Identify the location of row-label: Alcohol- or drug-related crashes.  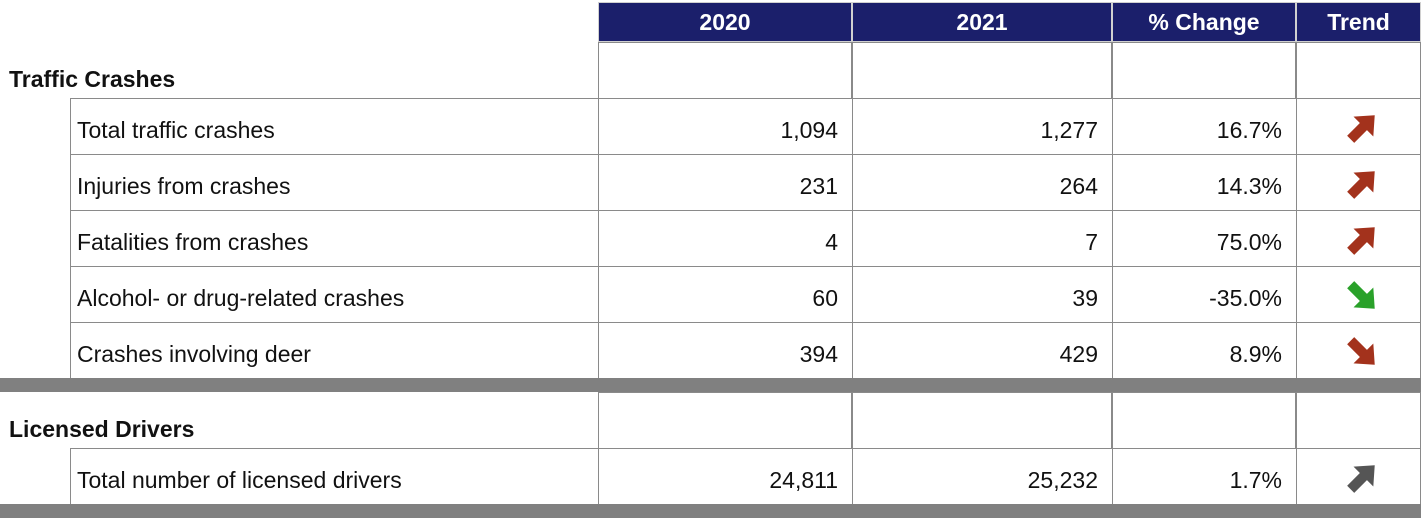
(334, 294).